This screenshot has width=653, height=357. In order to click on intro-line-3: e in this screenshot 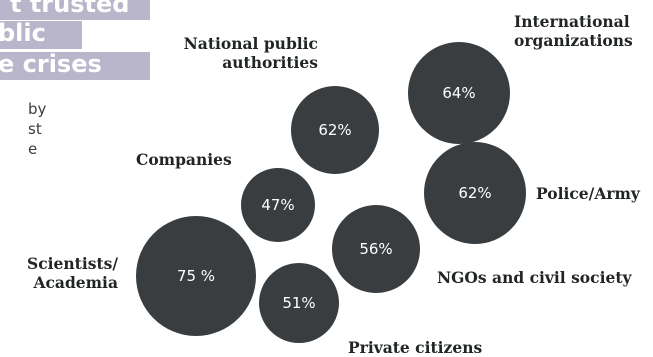, I will do `click(33, 149)`.